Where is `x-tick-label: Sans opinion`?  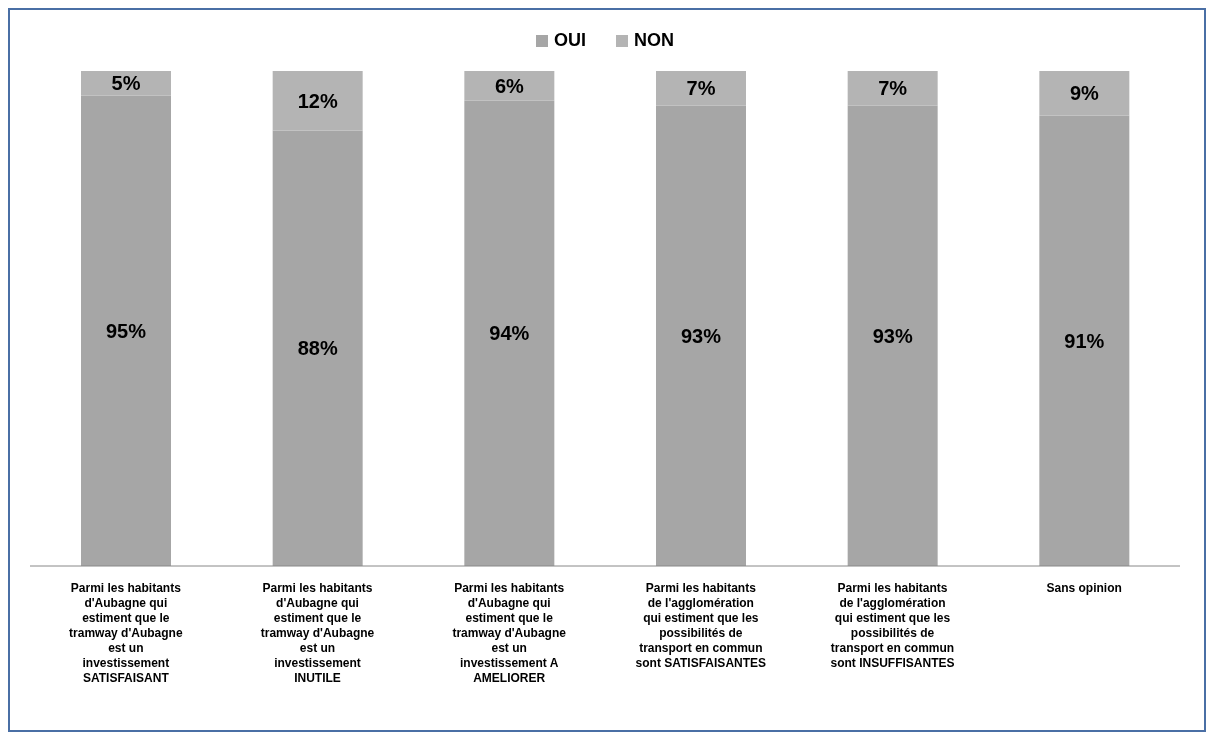 x-tick-label: Sans opinion is located at coordinates (1084, 588).